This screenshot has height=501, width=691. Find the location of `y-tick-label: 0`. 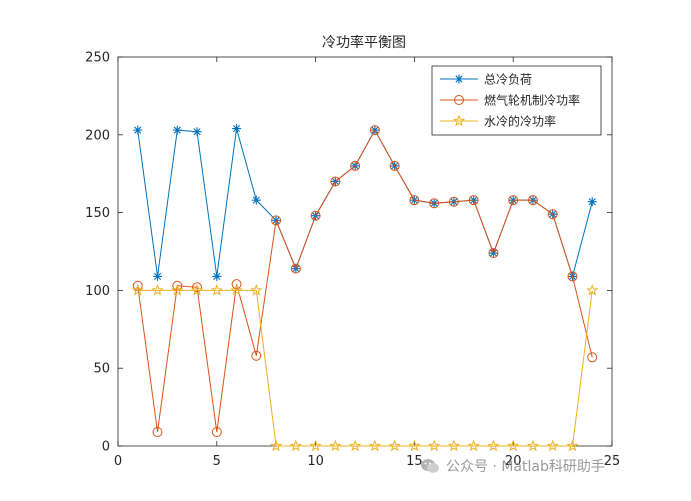

y-tick-label: 0 is located at coordinates (106, 447).